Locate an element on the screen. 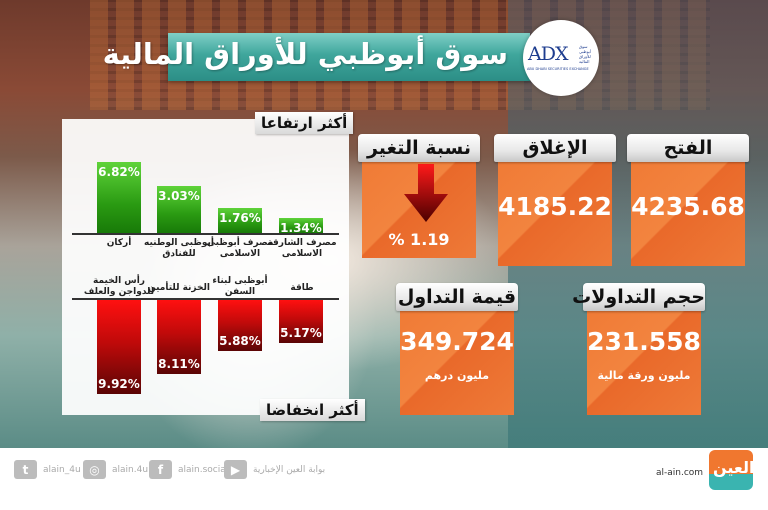  alain-logo: العين is located at coordinates (731, 470).